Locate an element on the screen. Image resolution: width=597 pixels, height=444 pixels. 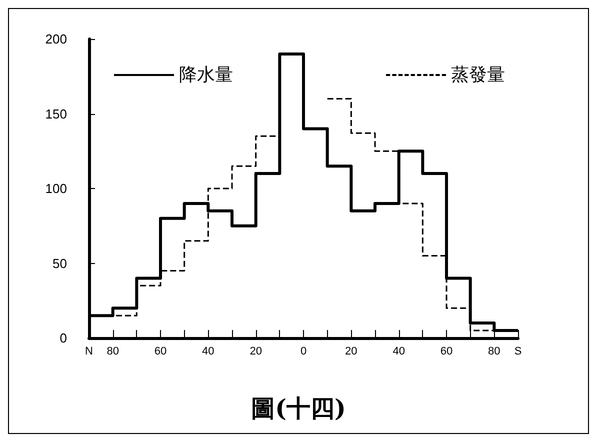
x-tick-label: 0 is located at coordinates (303, 352).